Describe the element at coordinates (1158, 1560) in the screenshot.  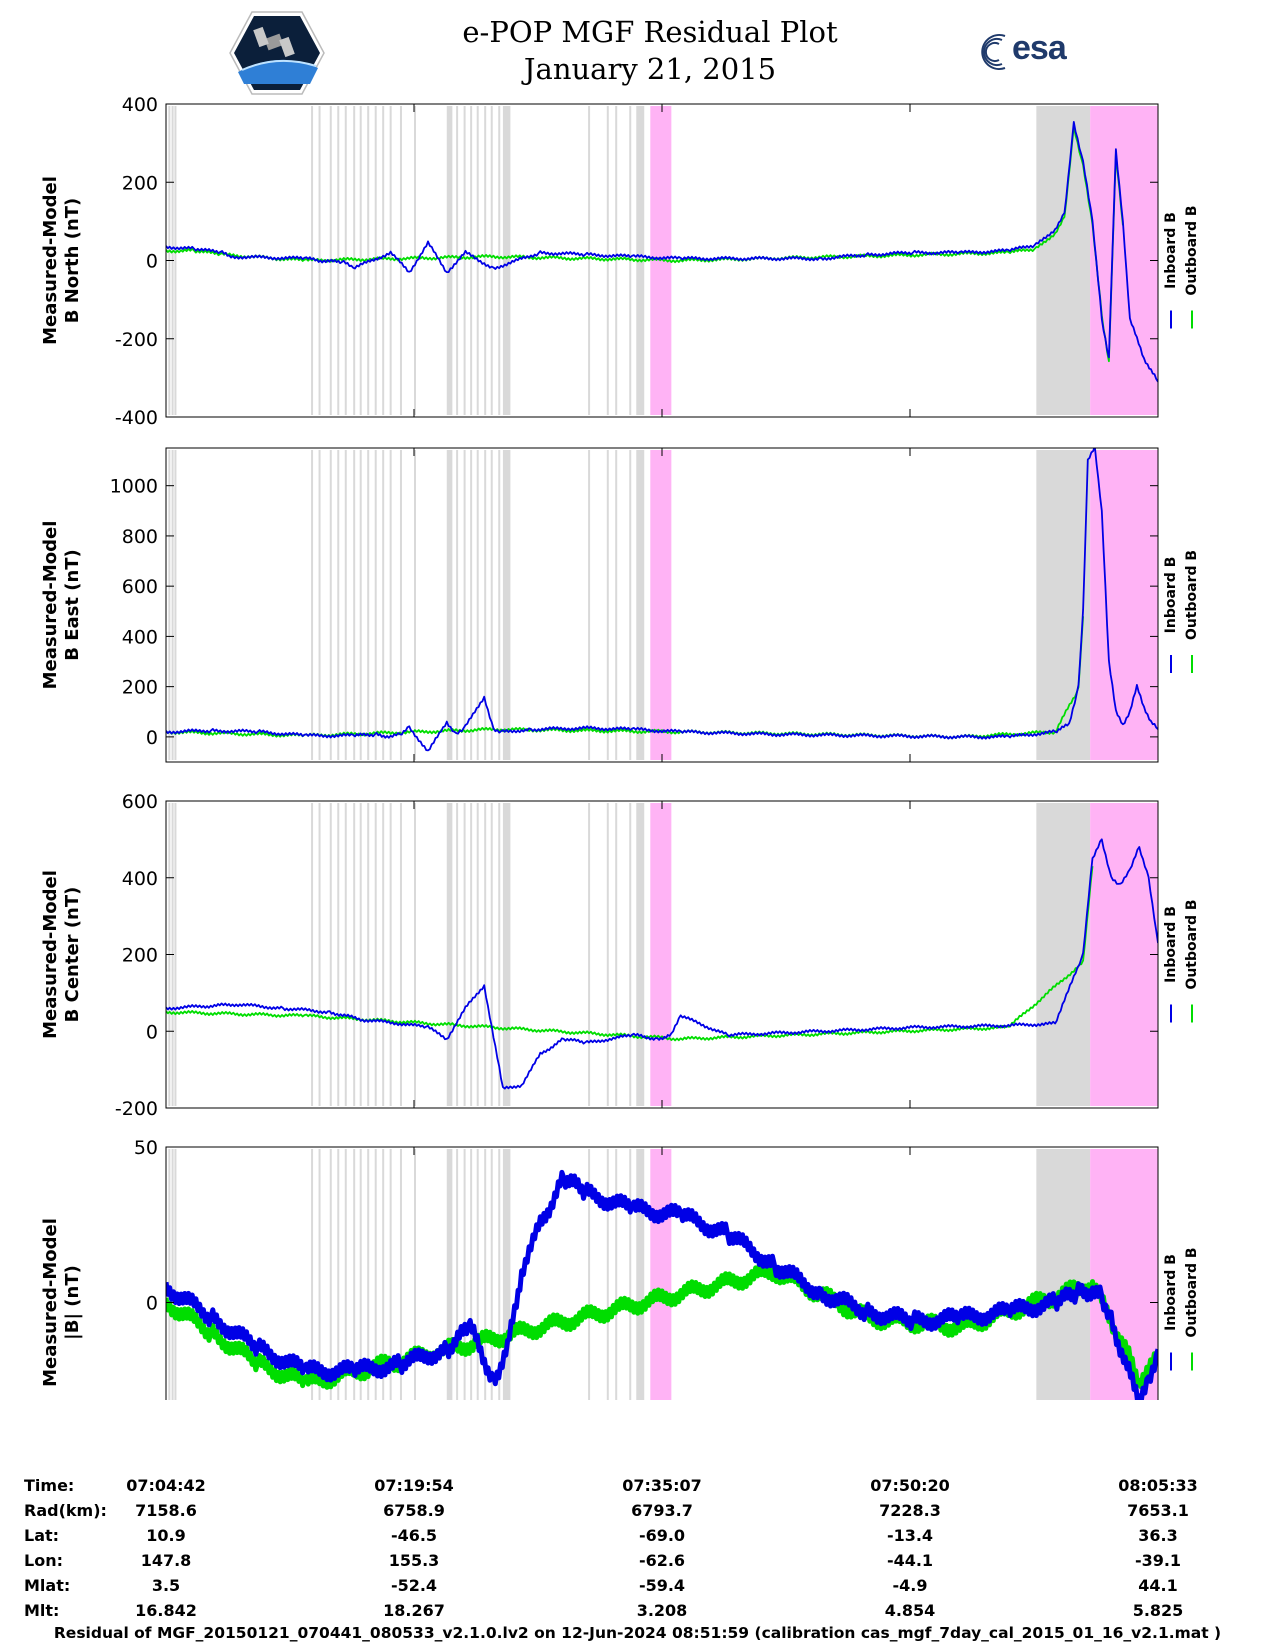
I see `info-value: -39.1` at that location.